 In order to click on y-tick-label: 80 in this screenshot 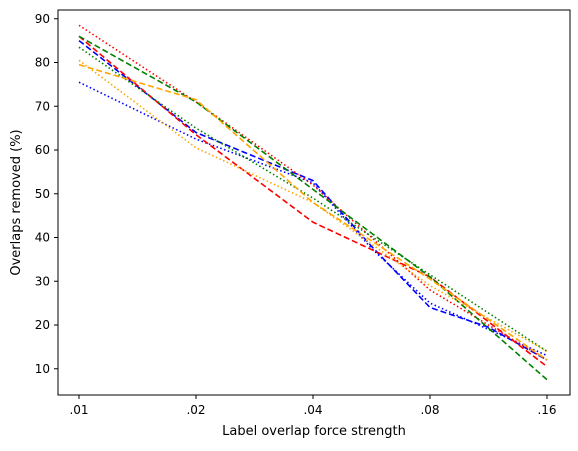, I will do `click(42, 63)`.